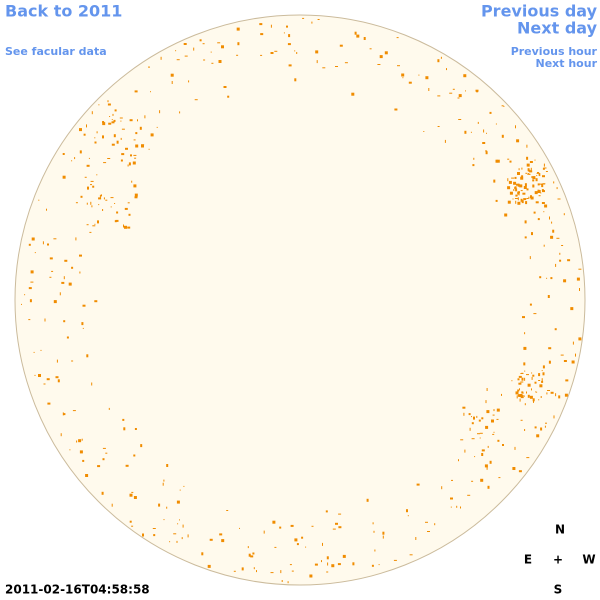 This screenshot has width=600, height=600. I want to click on compass-west: W, so click(588, 560).